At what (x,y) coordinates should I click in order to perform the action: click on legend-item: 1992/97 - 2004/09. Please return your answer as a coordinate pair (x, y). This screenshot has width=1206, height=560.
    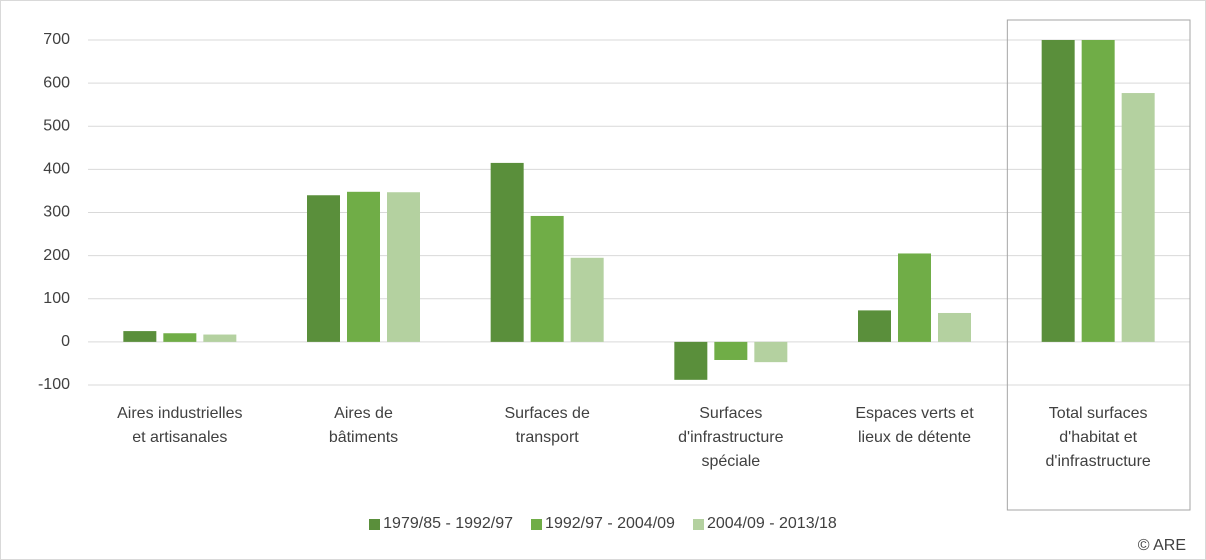
    Looking at the image, I should click on (603, 524).